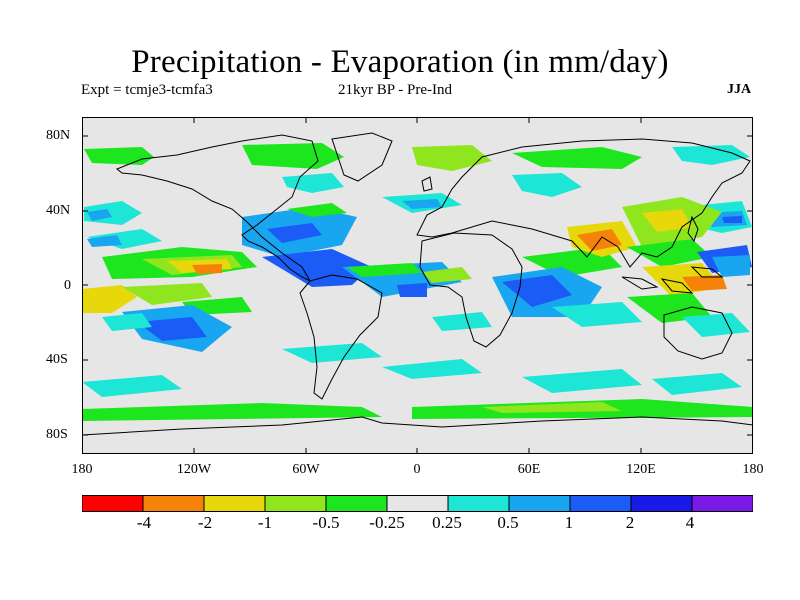 The image size is (800, 600). I want to click on coastline-japan, so click(693, 229).